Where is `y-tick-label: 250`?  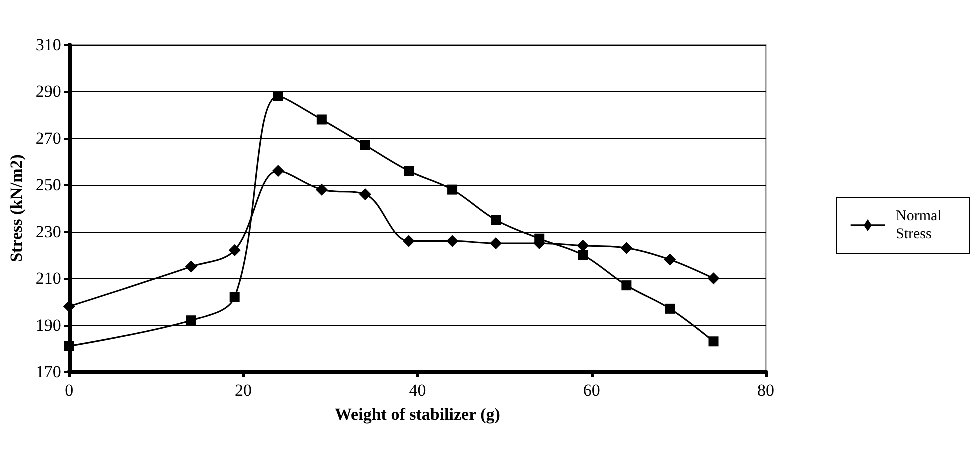 y-tick-label: 250 is located at coordinates (49, 185).